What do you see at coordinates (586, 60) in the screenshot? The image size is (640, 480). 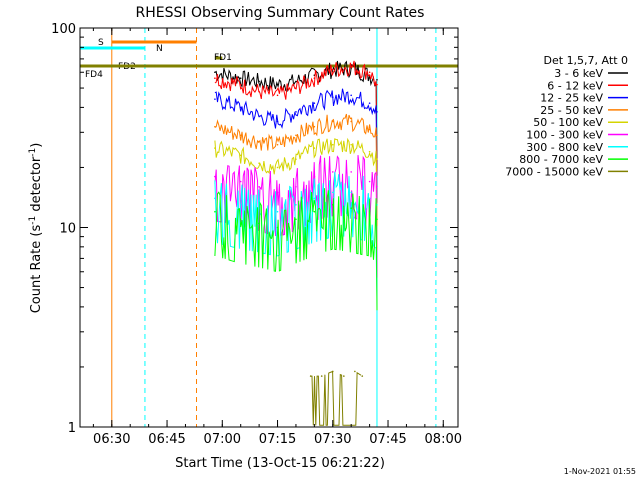 I see `legend-header: Det 1,5,7, Att 0` at bounding box center [586, 60].